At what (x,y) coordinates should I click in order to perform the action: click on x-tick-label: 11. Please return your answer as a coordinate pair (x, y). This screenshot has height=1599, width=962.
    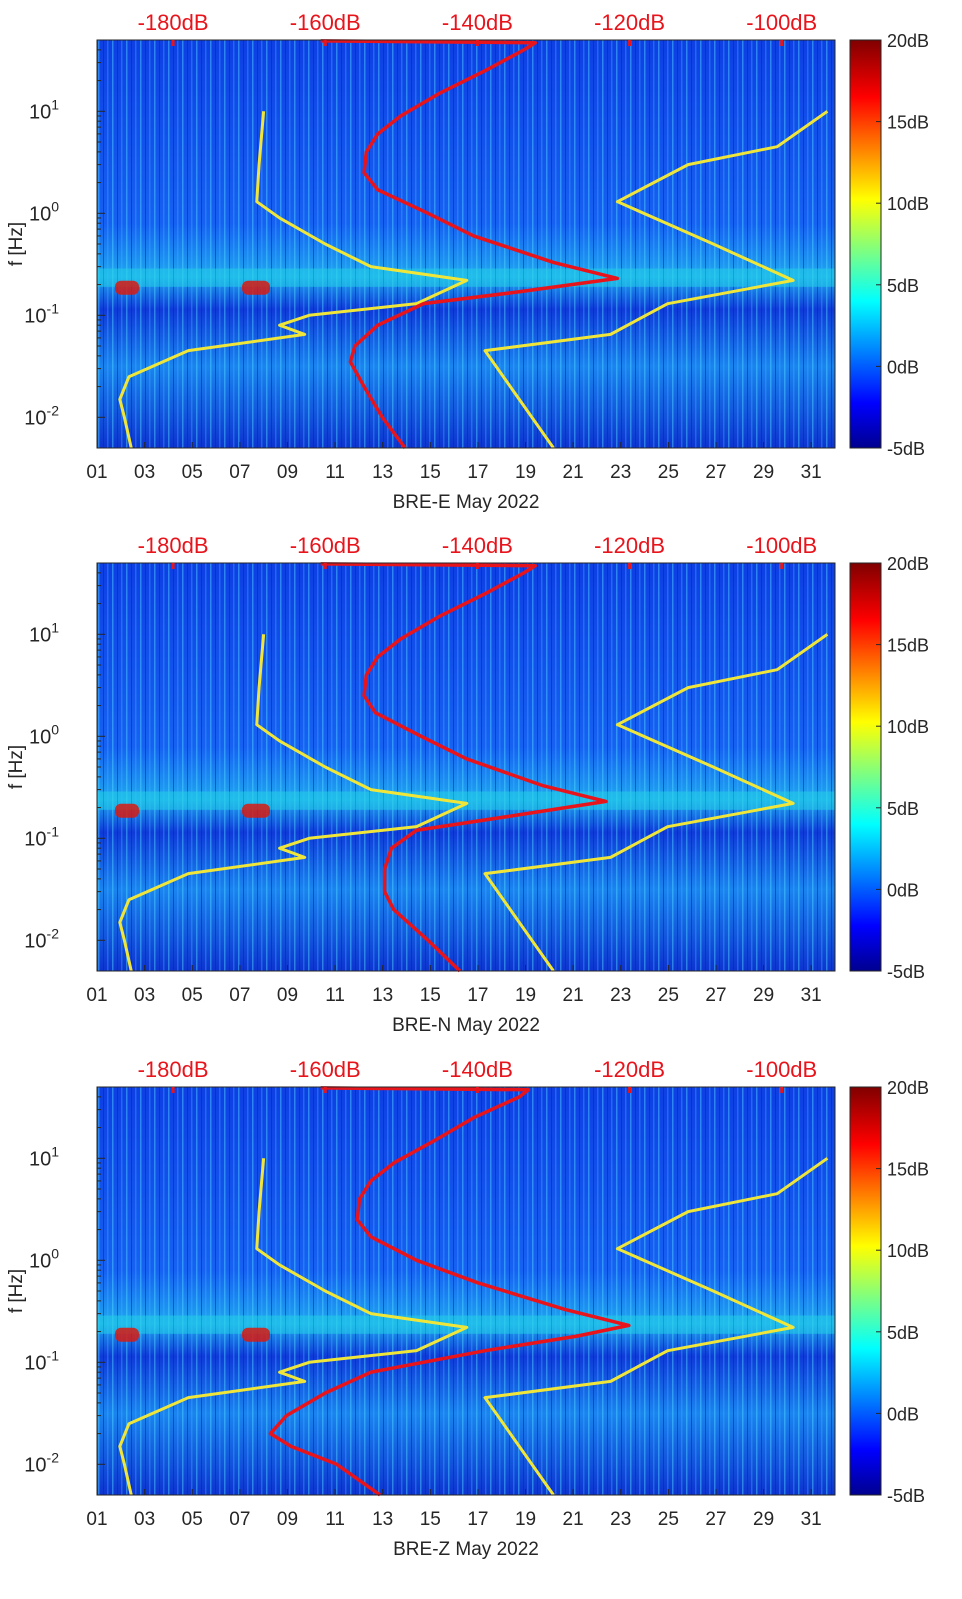
    Looking at the image, I should click on (335, 995).